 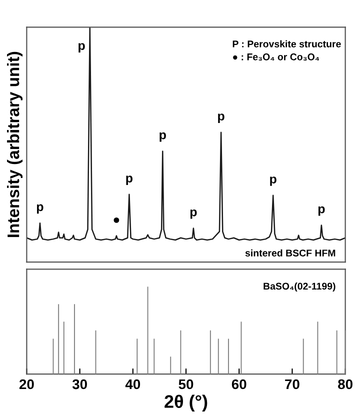 What do you see at coordinates (290, 252) in the screenshot?
I see `annotation: sintered BSCF HFM` at bounding box center [290, 252].